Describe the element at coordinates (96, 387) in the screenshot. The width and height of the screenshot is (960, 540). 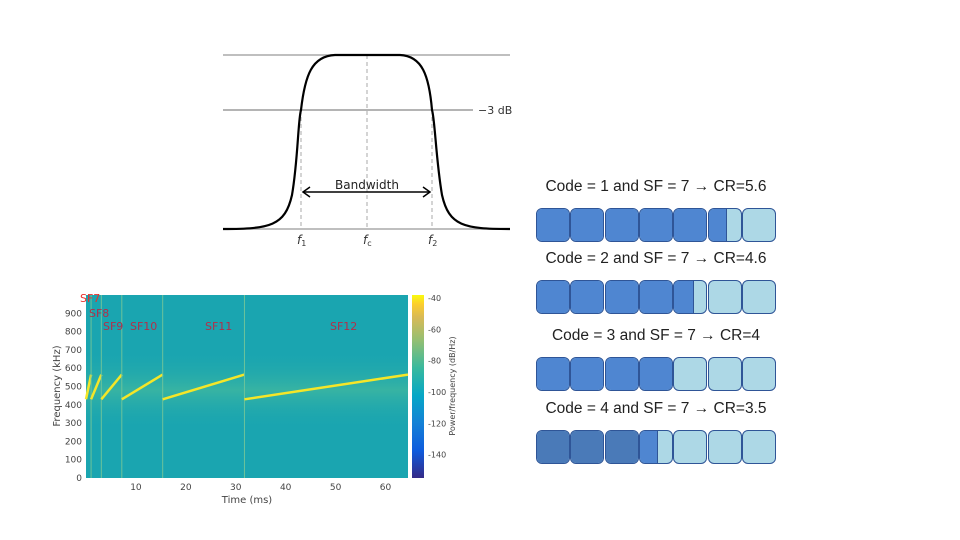
I see `chirp-sf8` at that location.